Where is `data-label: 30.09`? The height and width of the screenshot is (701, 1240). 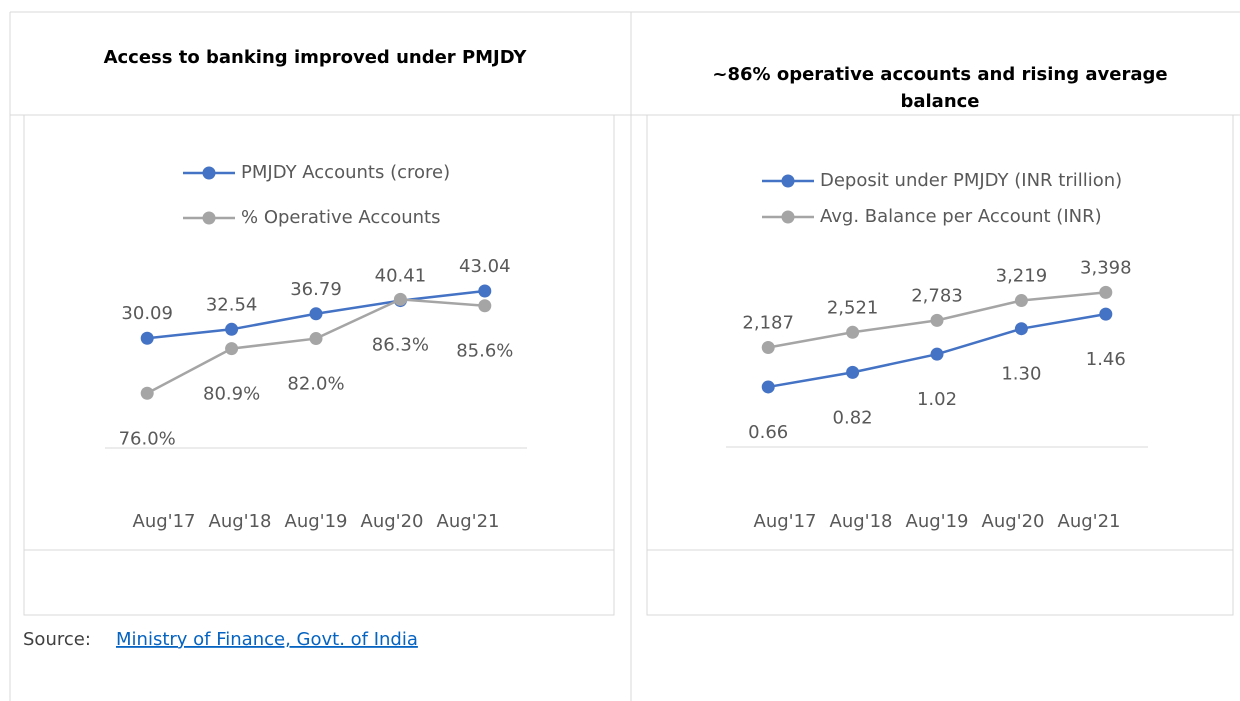
data-label: 30.09 is located at coordinates (147, 313).